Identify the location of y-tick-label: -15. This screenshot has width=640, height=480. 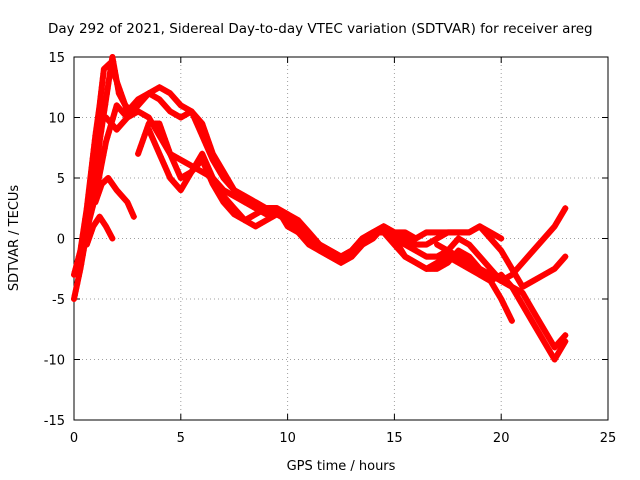
(54, 421).